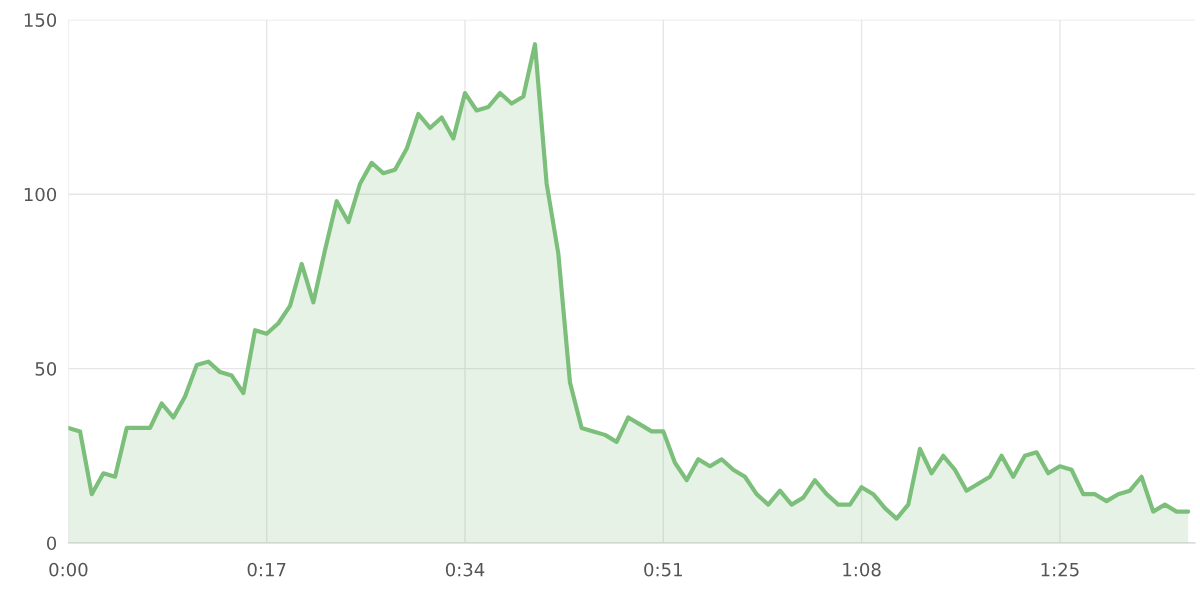  Describe the element at coordinates (862, 569) in the screenshot. I see `x-tick-label: 1:08` at that location.